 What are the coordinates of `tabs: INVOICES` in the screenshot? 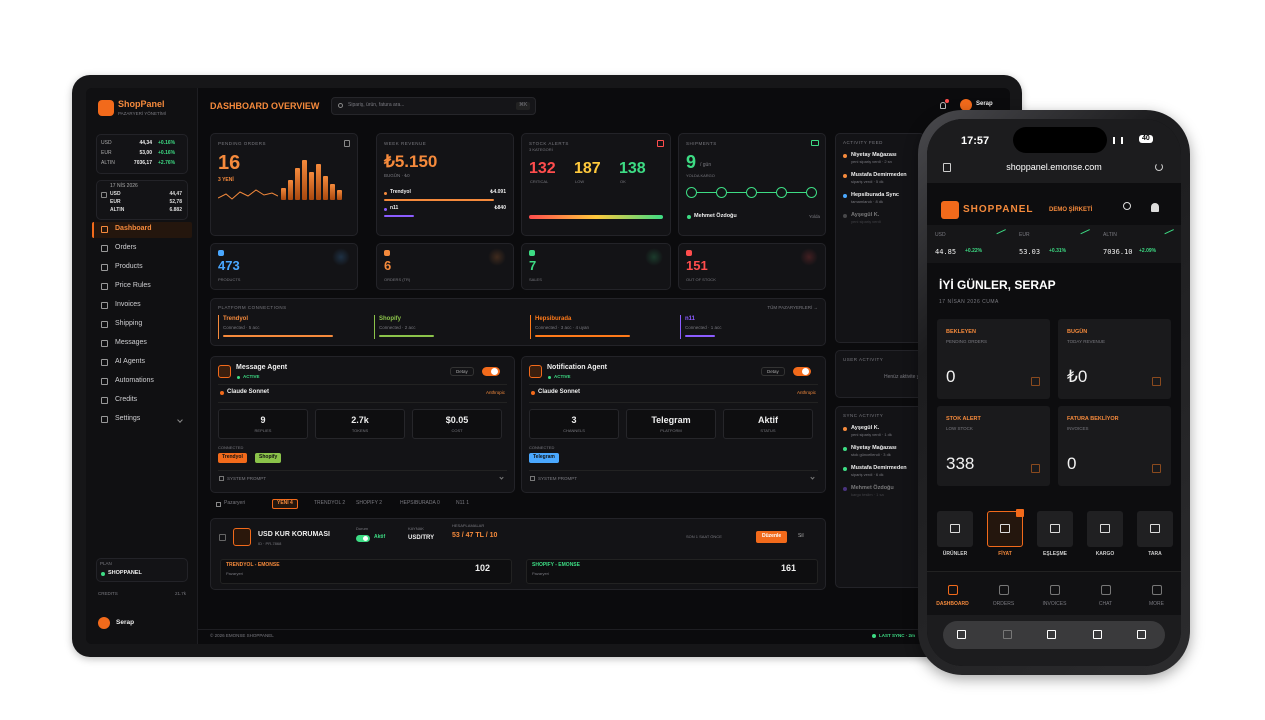 It's located at (1054, 604).